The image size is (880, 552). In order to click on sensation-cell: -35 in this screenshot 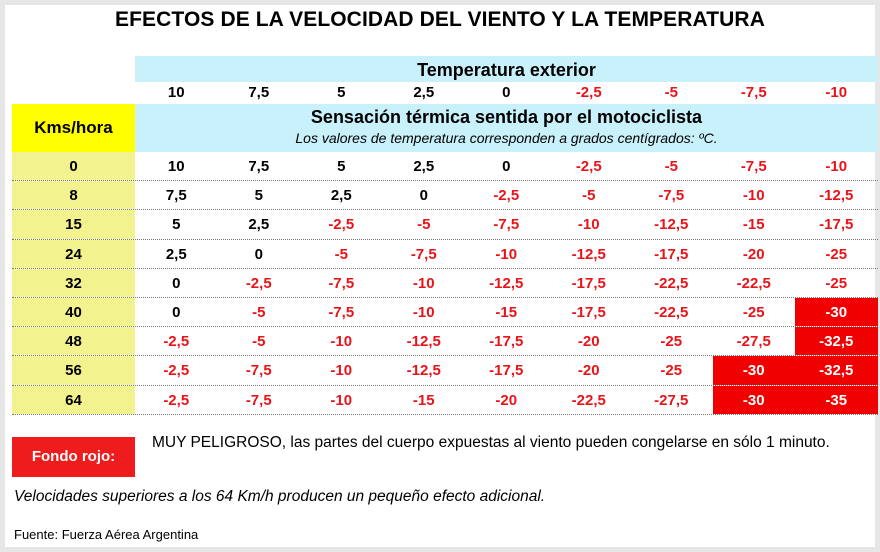, I will do `click(836, 399)`.